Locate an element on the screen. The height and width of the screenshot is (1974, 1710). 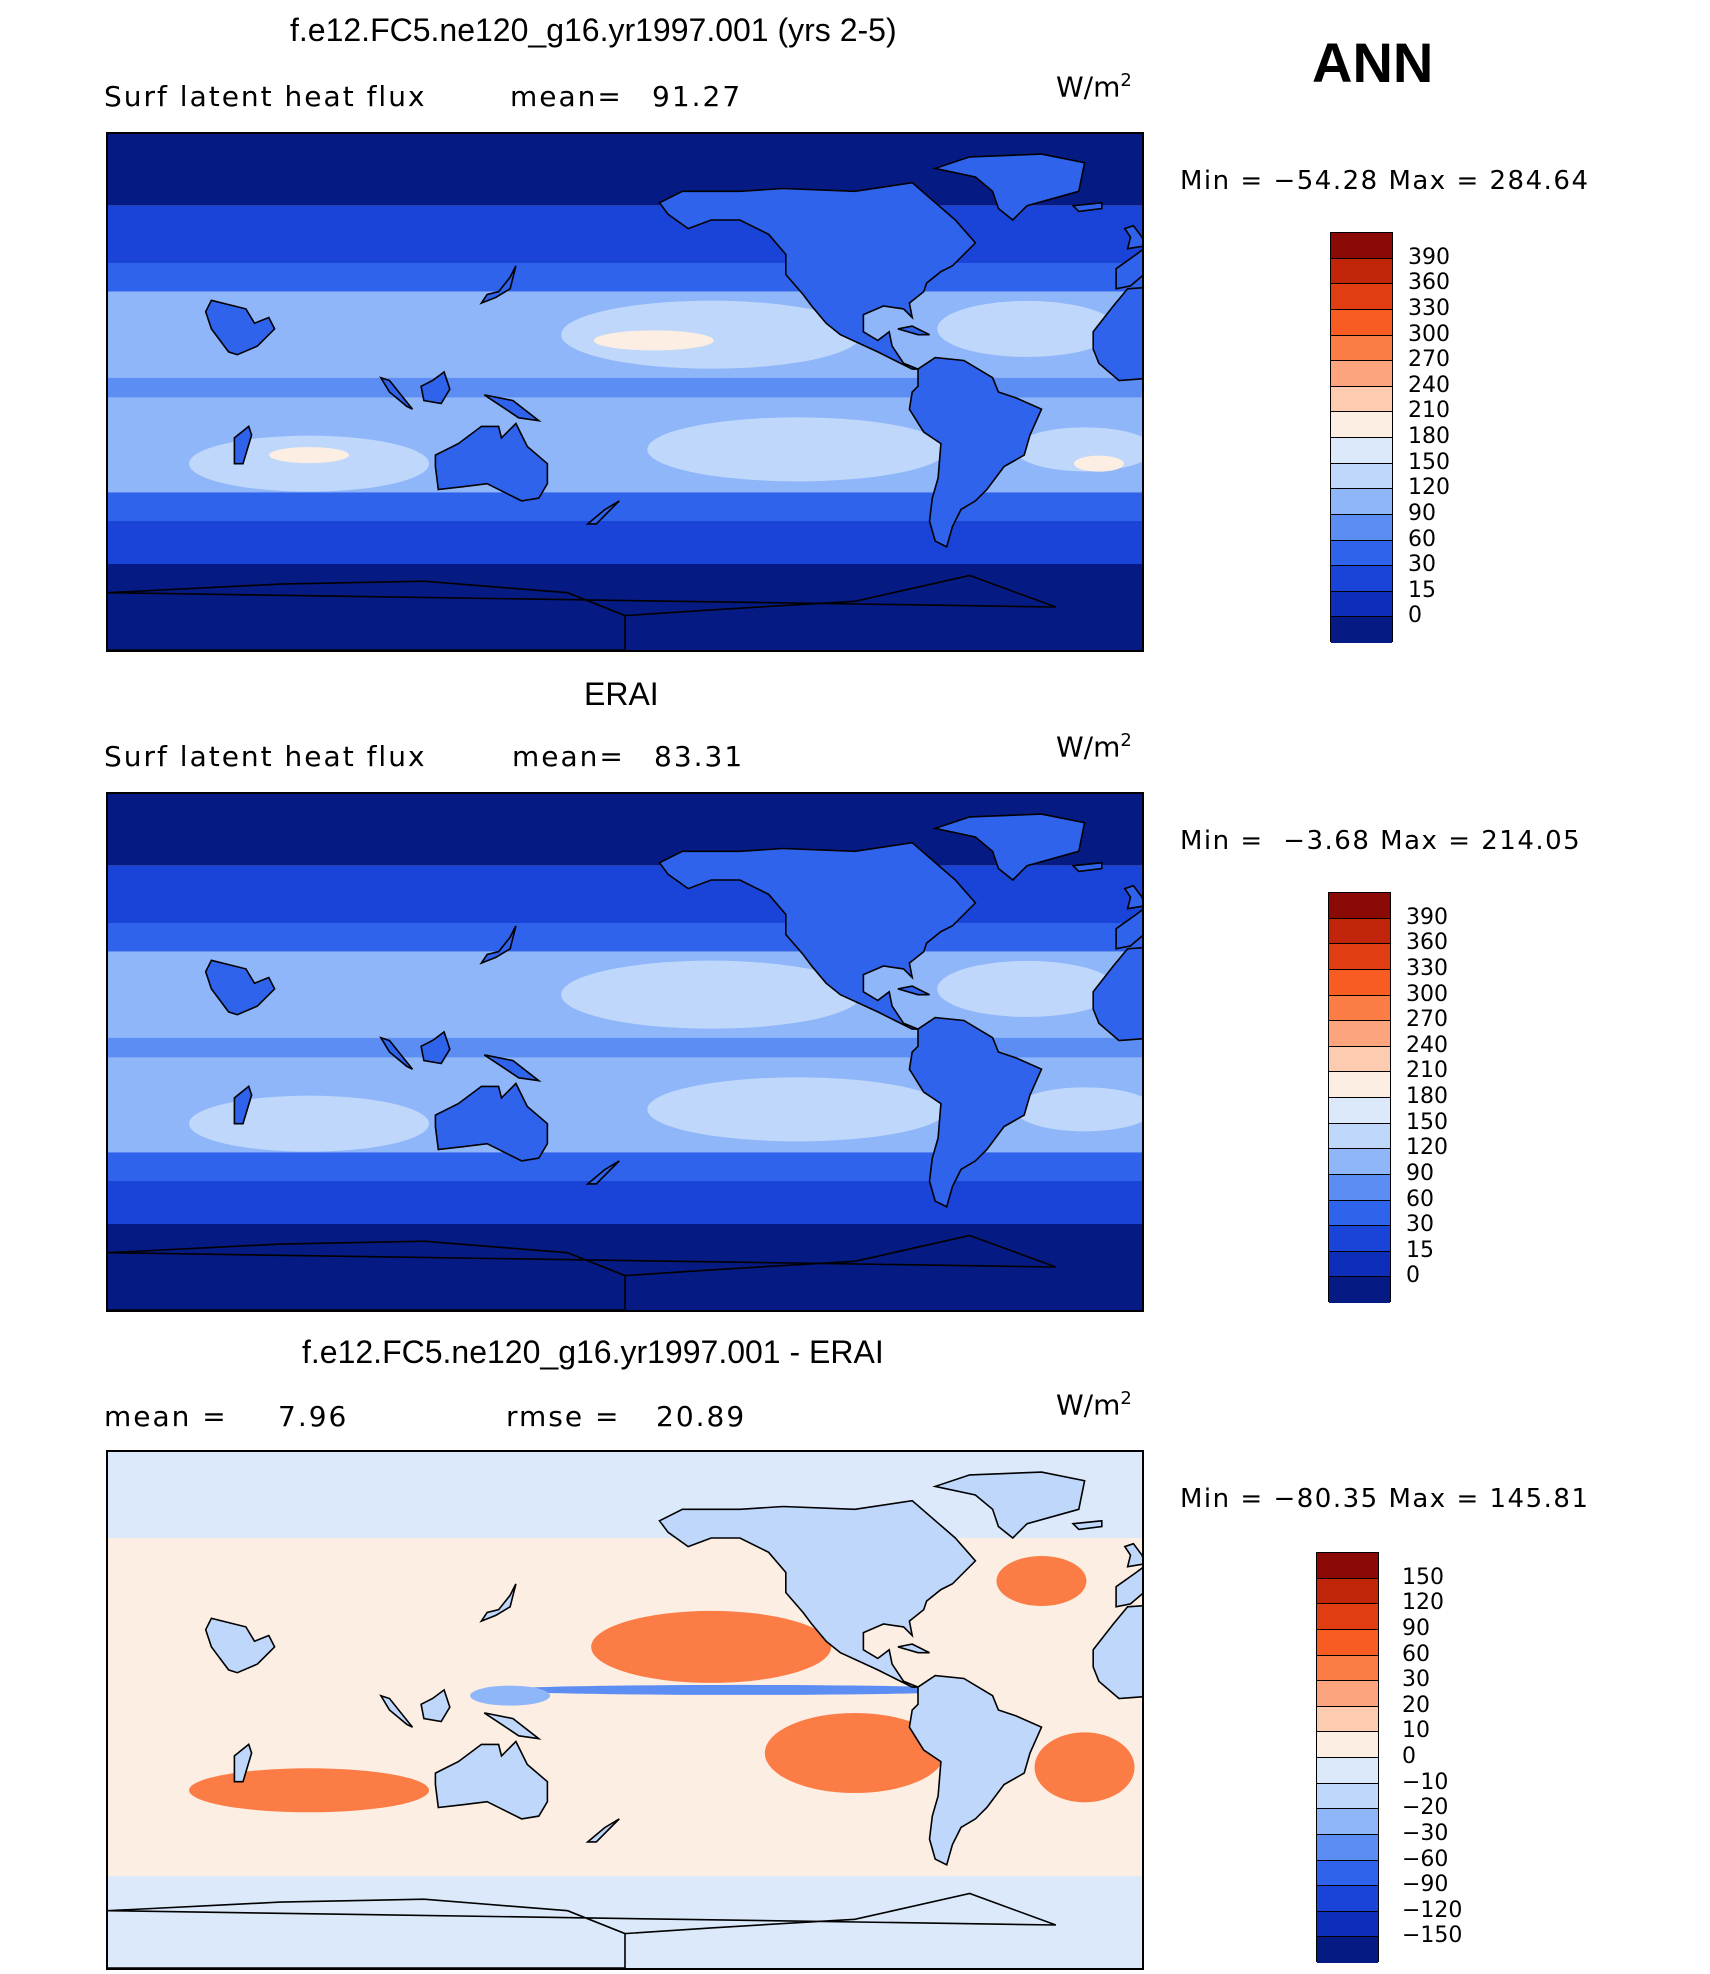
panel2-coast-africa is located at coordinates (1117, 994).